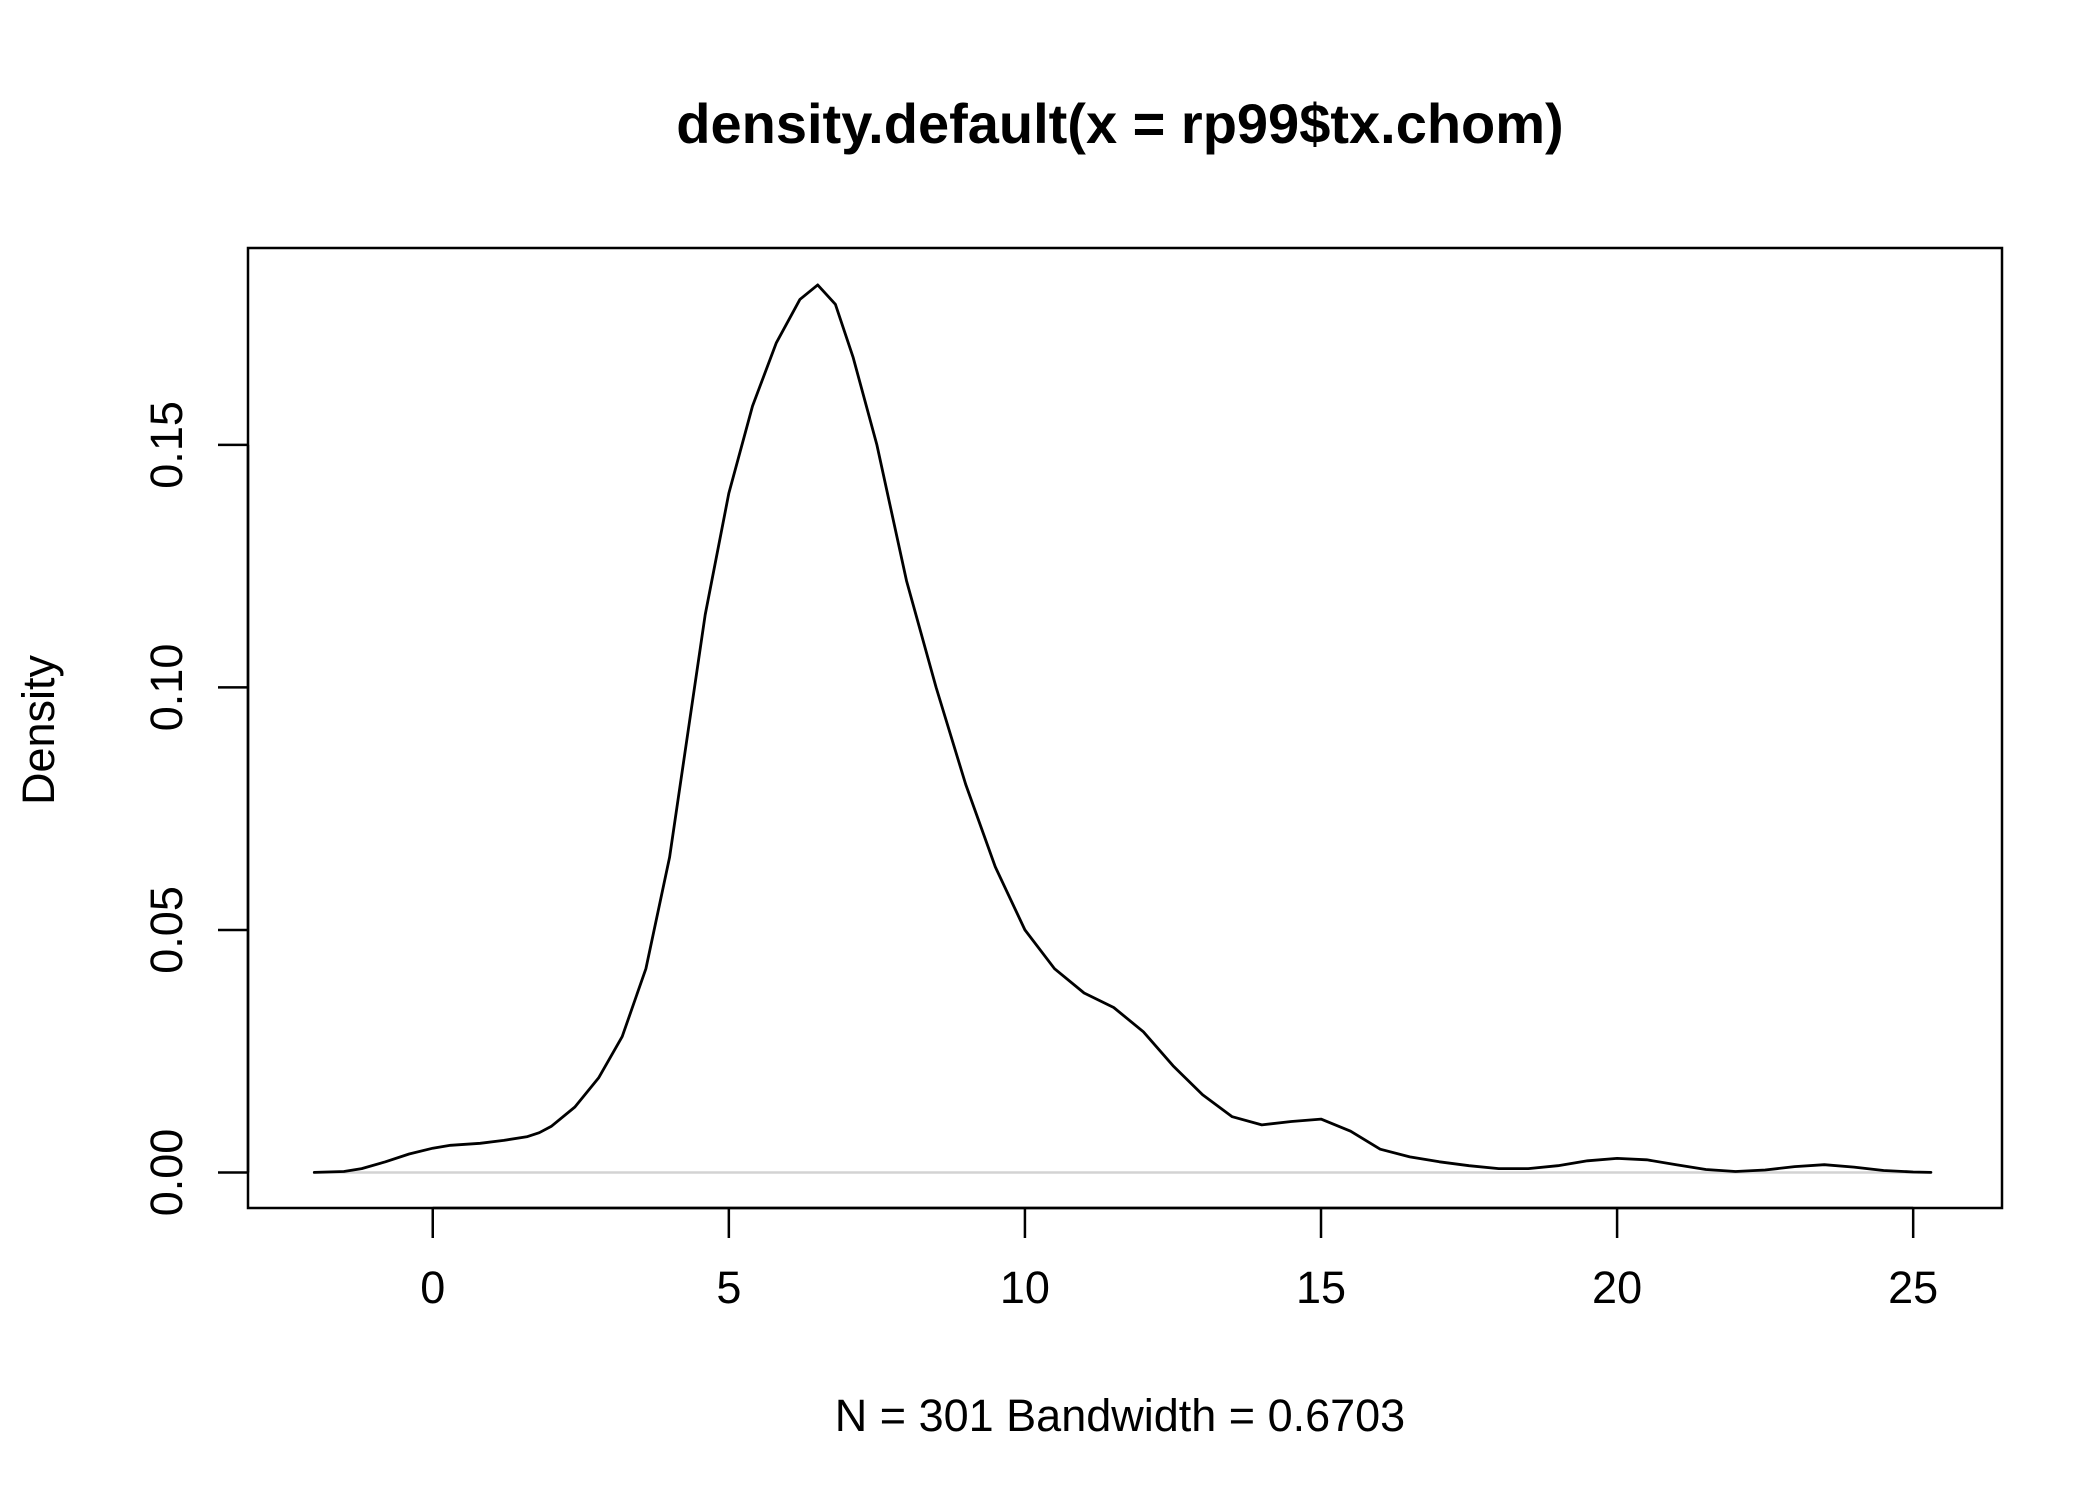 Image resolution: width=2100 pixels, height=1500 pixels. Describe the element at coordinates (1913, 1287) in the screenshot. I see `x-tick-label: 25` at that location.